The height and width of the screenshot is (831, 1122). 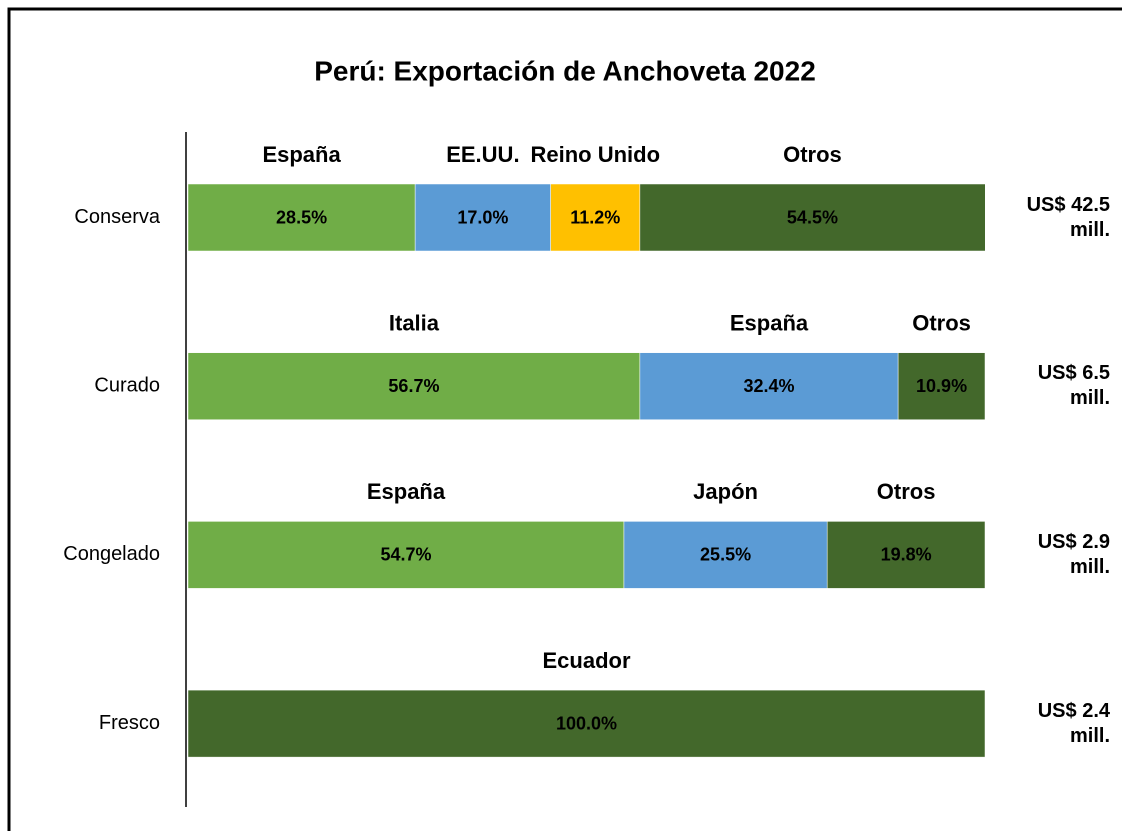 I want to click on segment-value-label: 25.5%, so click(x=725, y=555).